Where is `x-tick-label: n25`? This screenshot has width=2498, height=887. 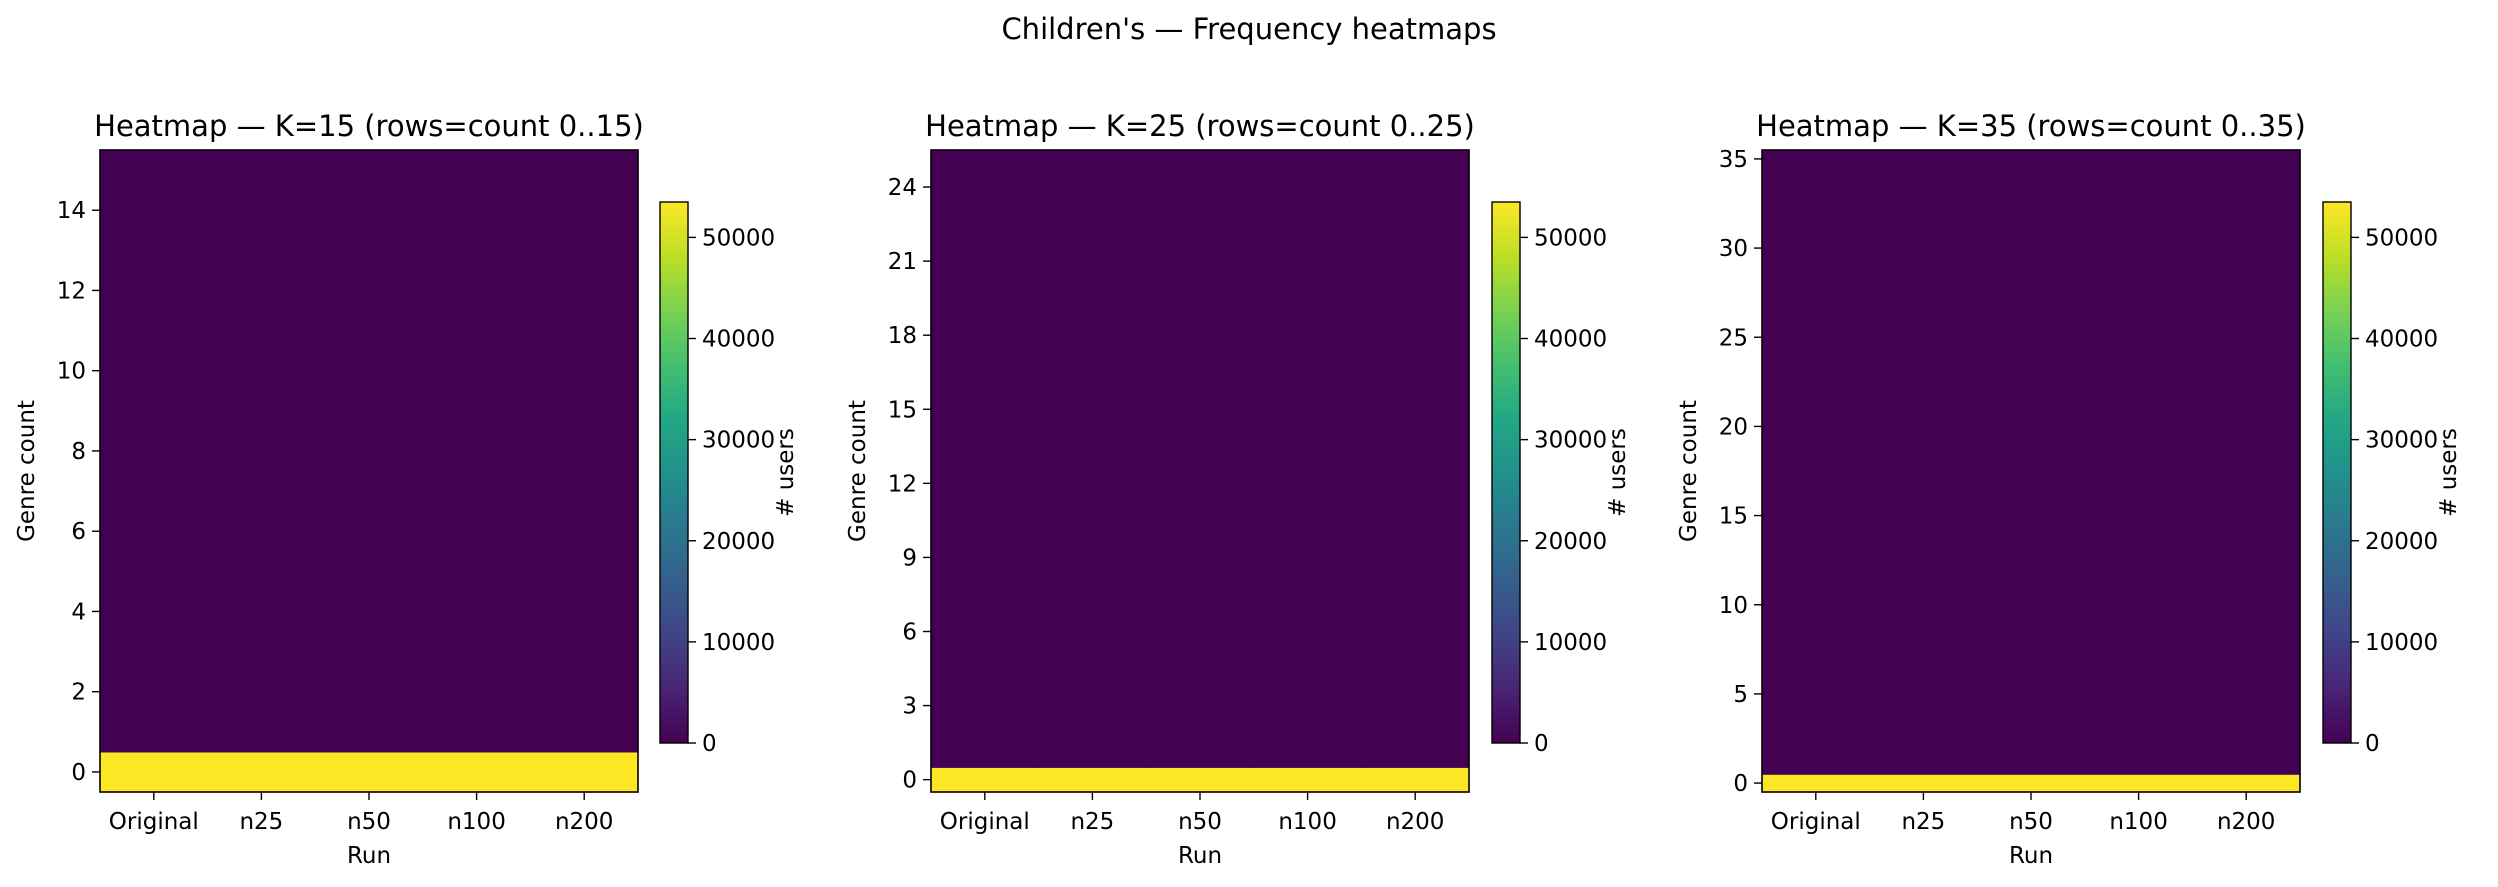 x-tick-label: n25 is located at coordinates (1923, 822).